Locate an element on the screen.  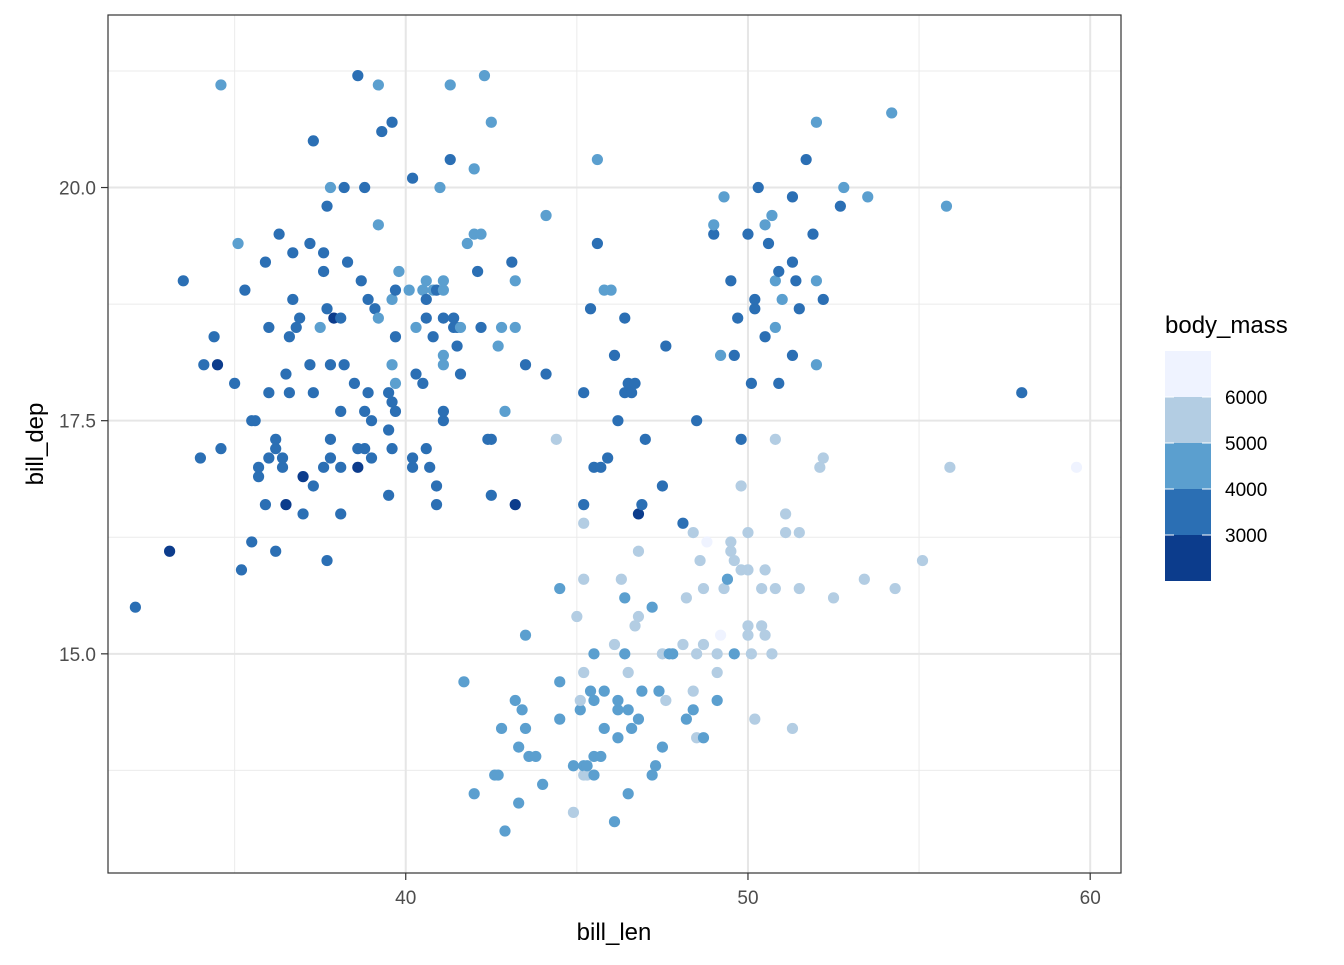
legend: body_mass 6000 5000 4000 3000 is located at coordinates (1226, 446).